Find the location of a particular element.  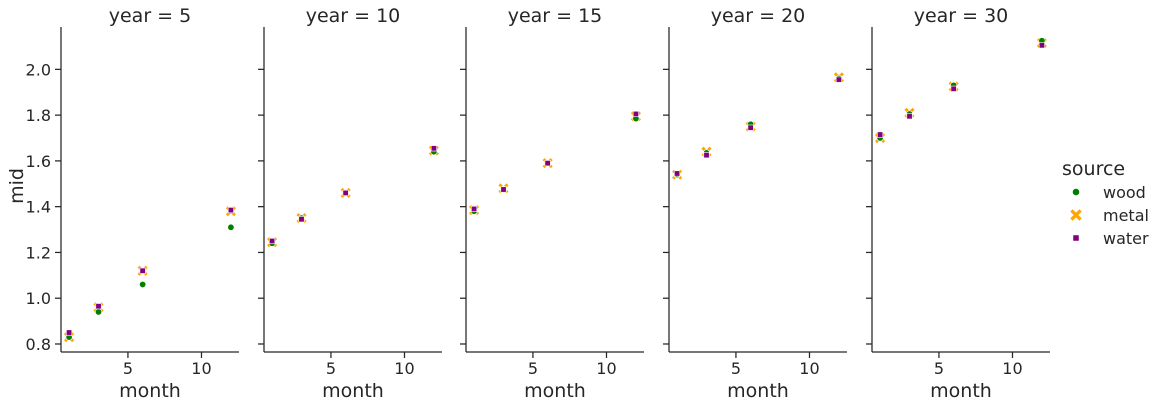

legend-marker-wood is located at coordinates (1076, 192).